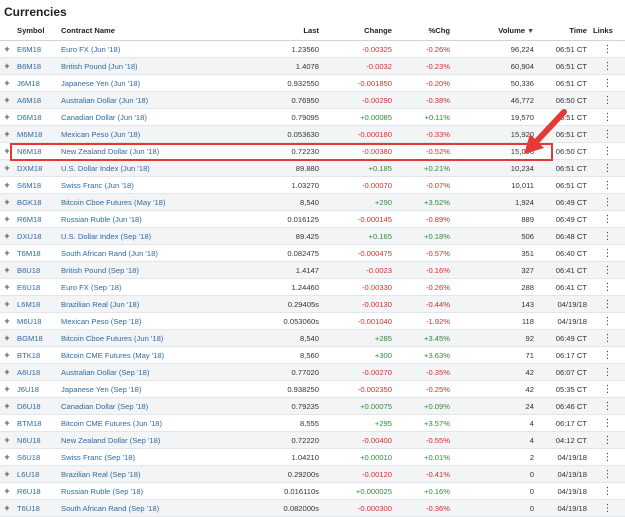 The image size is (625, 517). What do you see at coordinates (140, 491) in the screenshot?
I see `contract-name-cell: Russian Ruble (Sep '18)` at bounding box center [140, 491].